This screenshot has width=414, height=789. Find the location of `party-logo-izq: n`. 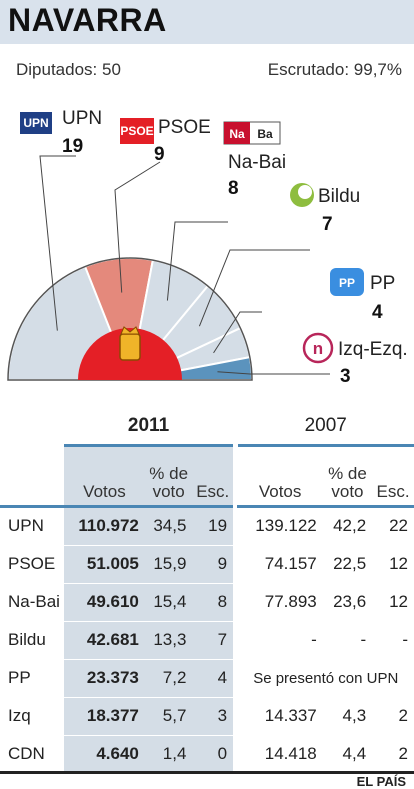

party-logo-izq: n is located at coordinates (318, 348).